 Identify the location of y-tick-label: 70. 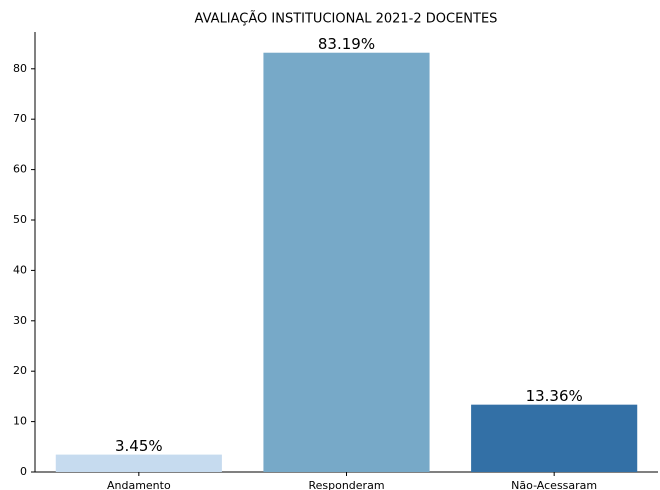
(20, 118).